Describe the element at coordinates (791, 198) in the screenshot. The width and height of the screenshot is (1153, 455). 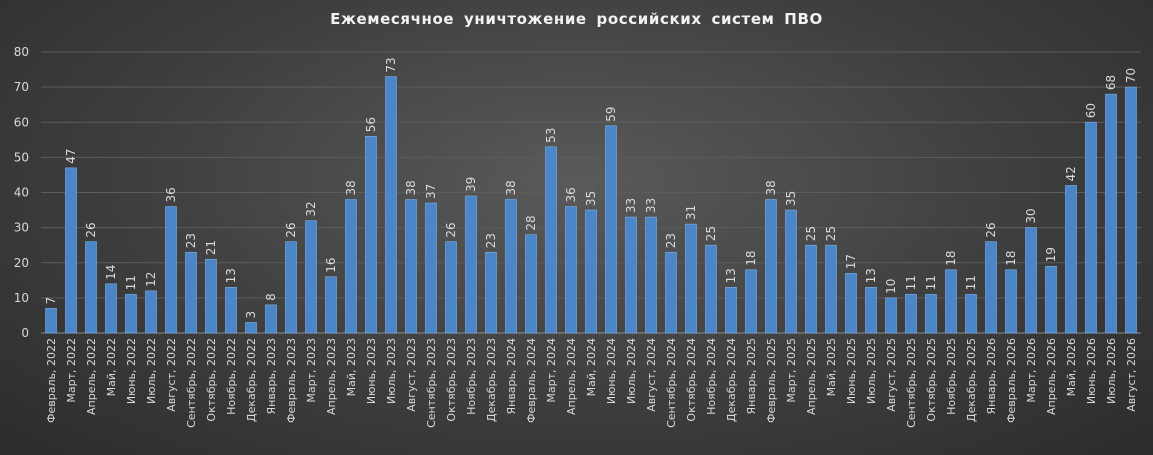
I see `data-label: 35` at that location.